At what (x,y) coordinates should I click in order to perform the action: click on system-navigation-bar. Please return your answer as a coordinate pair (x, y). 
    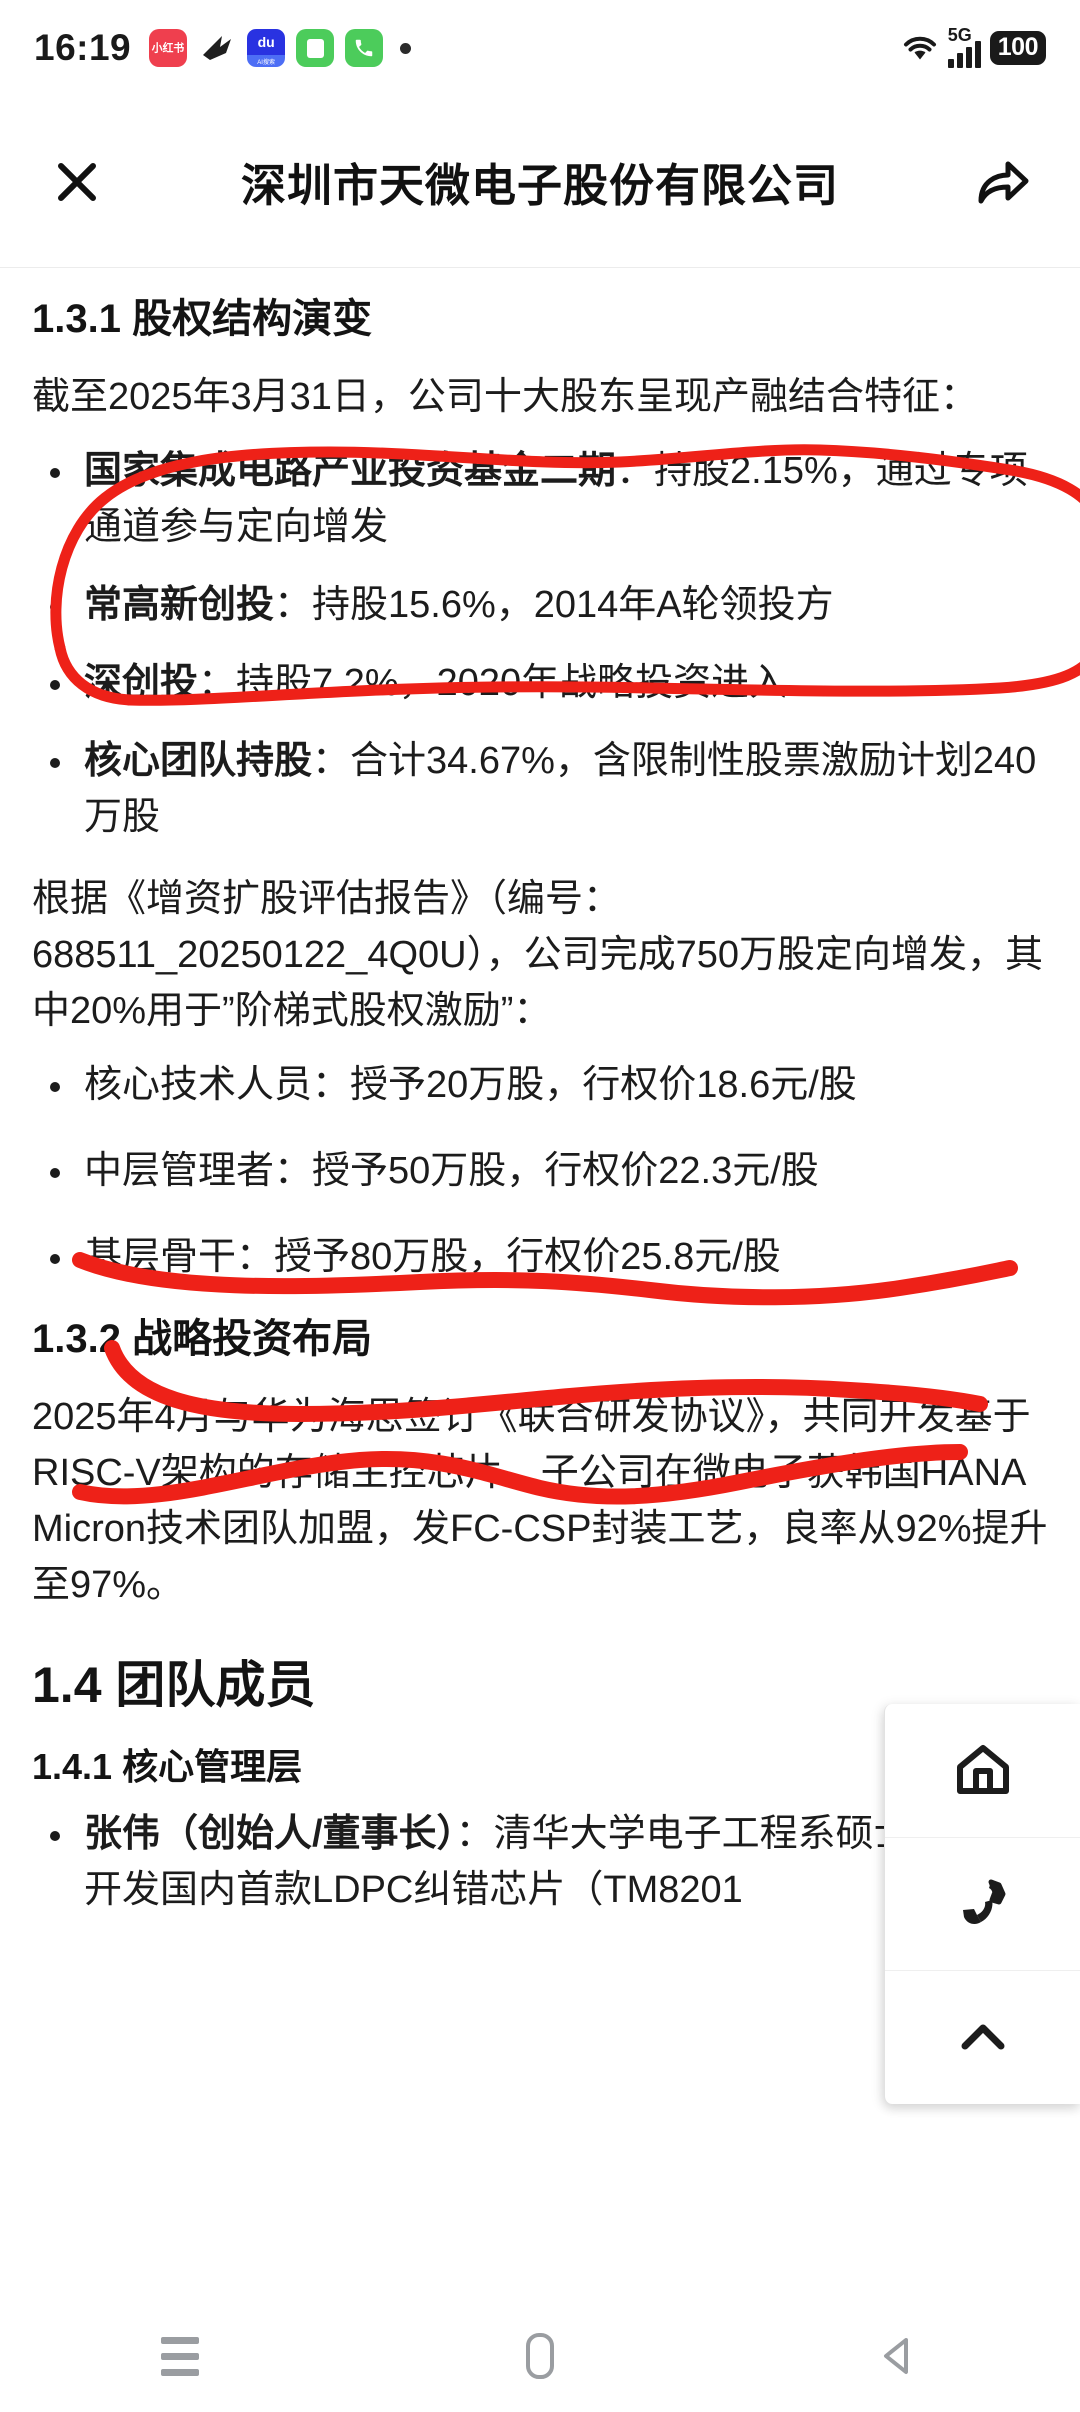
    Looking at the image, I should click on (540, 2356).